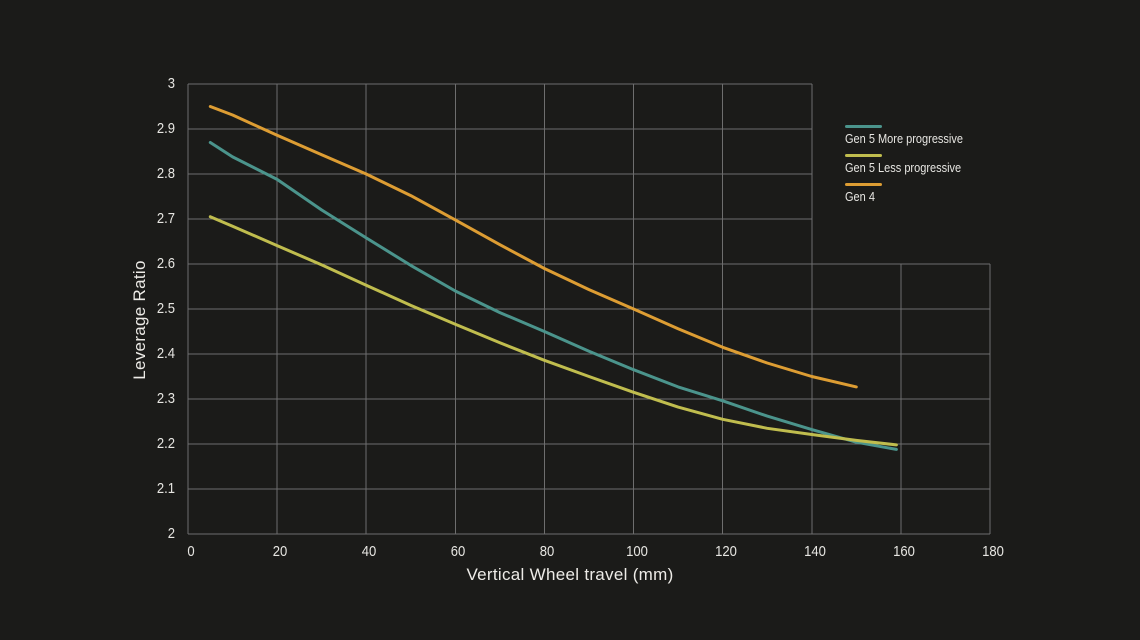  What do you see at coordinates (165, 443) in the screenshot?
I see `y-tick-label: 2.2` at bounding box center [165, 443].